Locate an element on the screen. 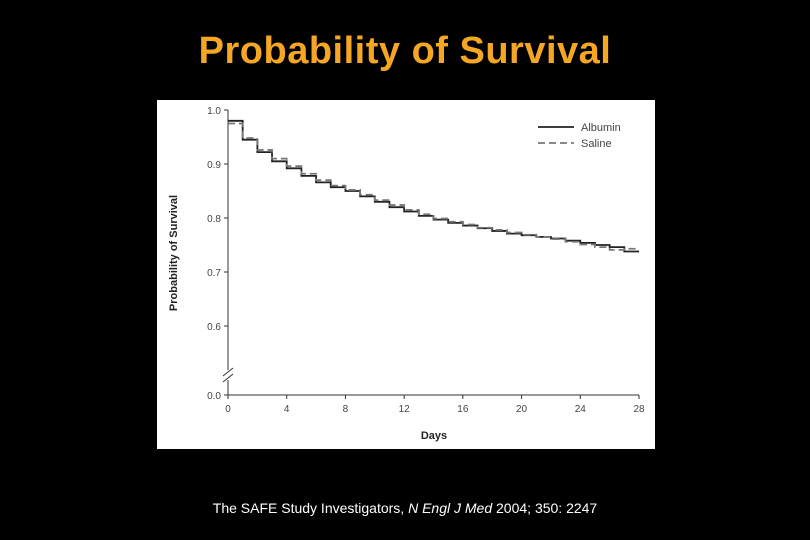  legend-label-albumin: Albumin is located at coordinates (601, 128).